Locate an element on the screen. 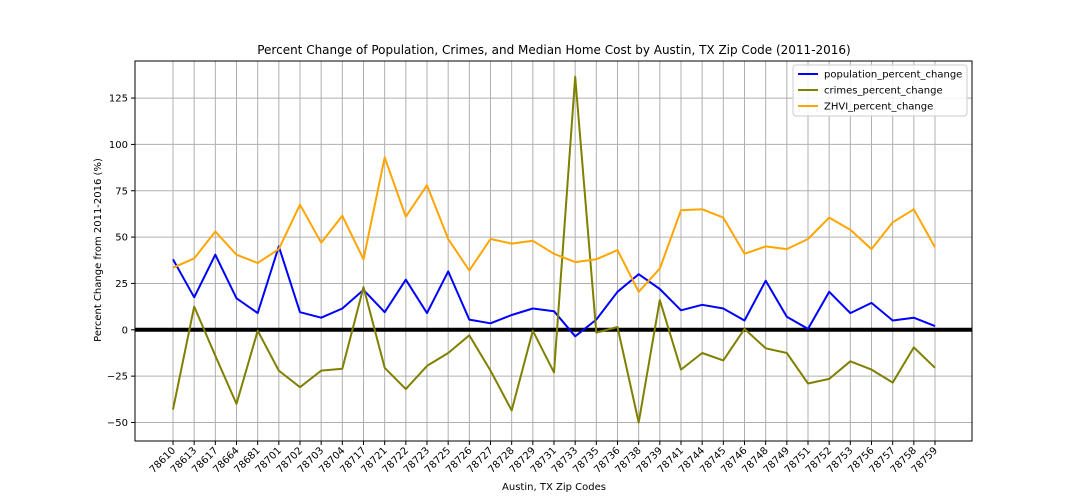 The image size is (1080, 504). legend-label: crimes_percent_change is located at coordinates (883, 91).